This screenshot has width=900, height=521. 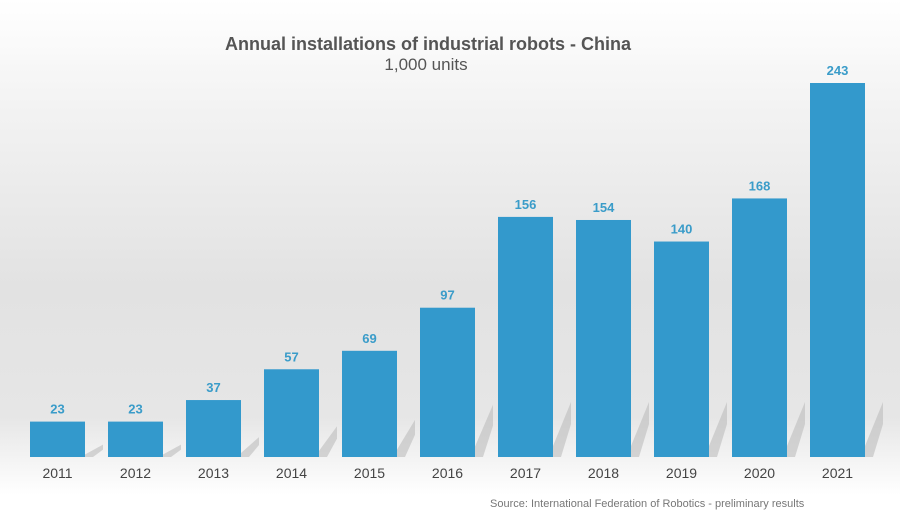 What do you see at coordinates (369, 473) in the screenshot?
I see `x-tick-2015: 2015` at bounding box center [369, 473].